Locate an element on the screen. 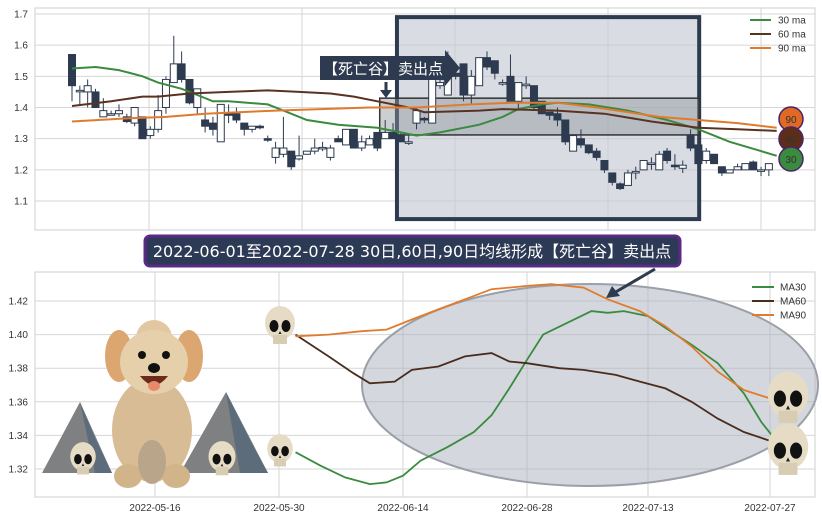 This screenshot has height=520, width=822. y-tick-label: 1.32 is located at coordinates (19, 470).